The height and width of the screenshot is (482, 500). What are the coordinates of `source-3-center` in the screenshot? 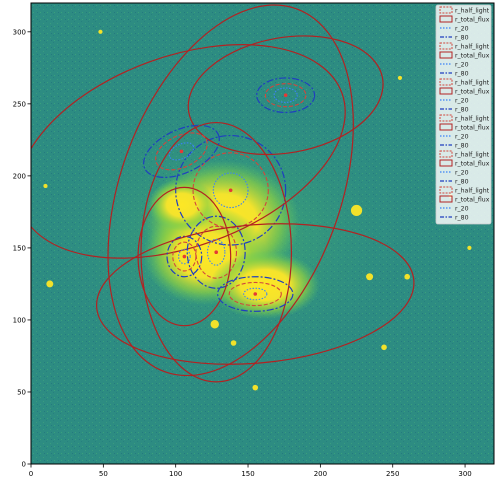 It's located at (216, 252).